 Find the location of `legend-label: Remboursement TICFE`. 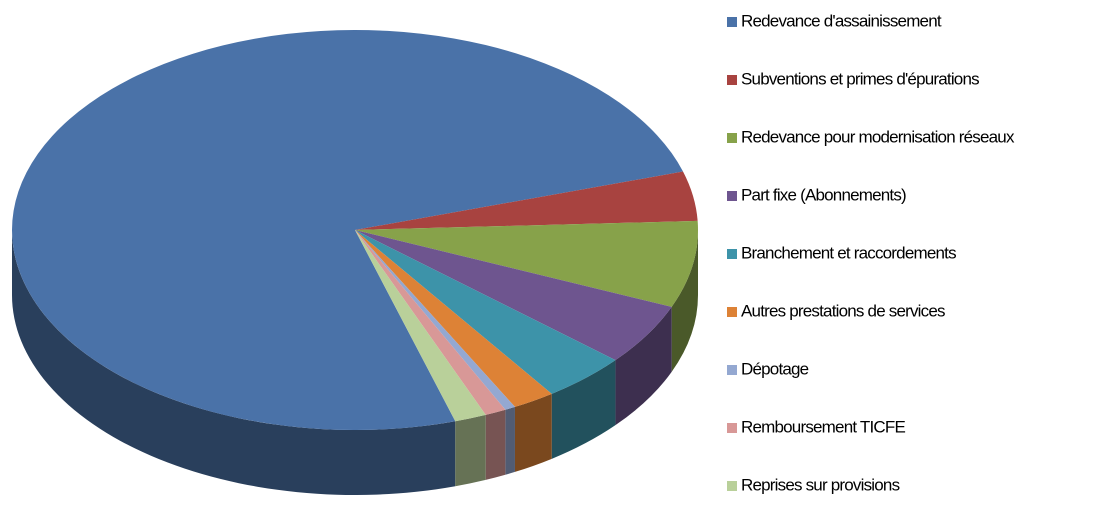

legend-label: Remboursement TICFE is located at coordinates (823, 426).